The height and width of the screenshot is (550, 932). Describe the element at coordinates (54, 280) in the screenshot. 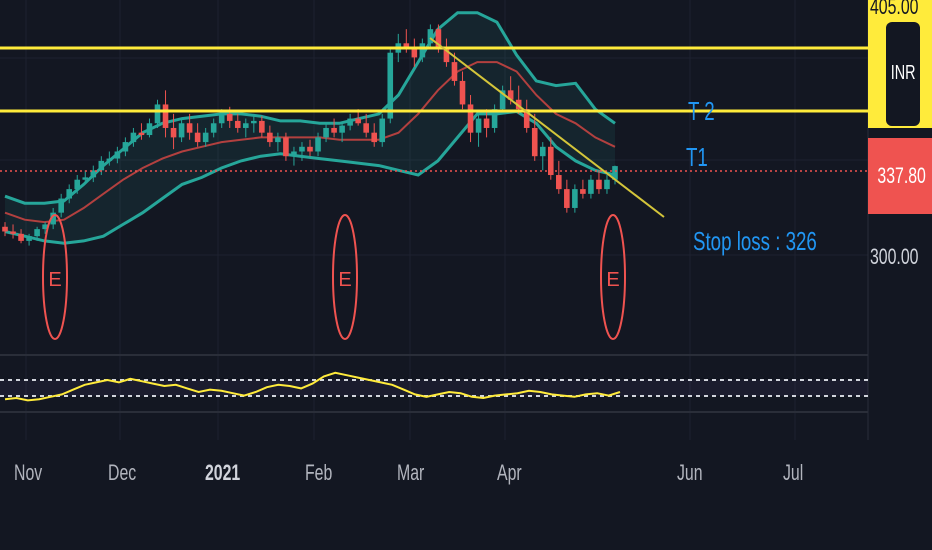

I see `earnings-marker-letter-0: E` at that location.